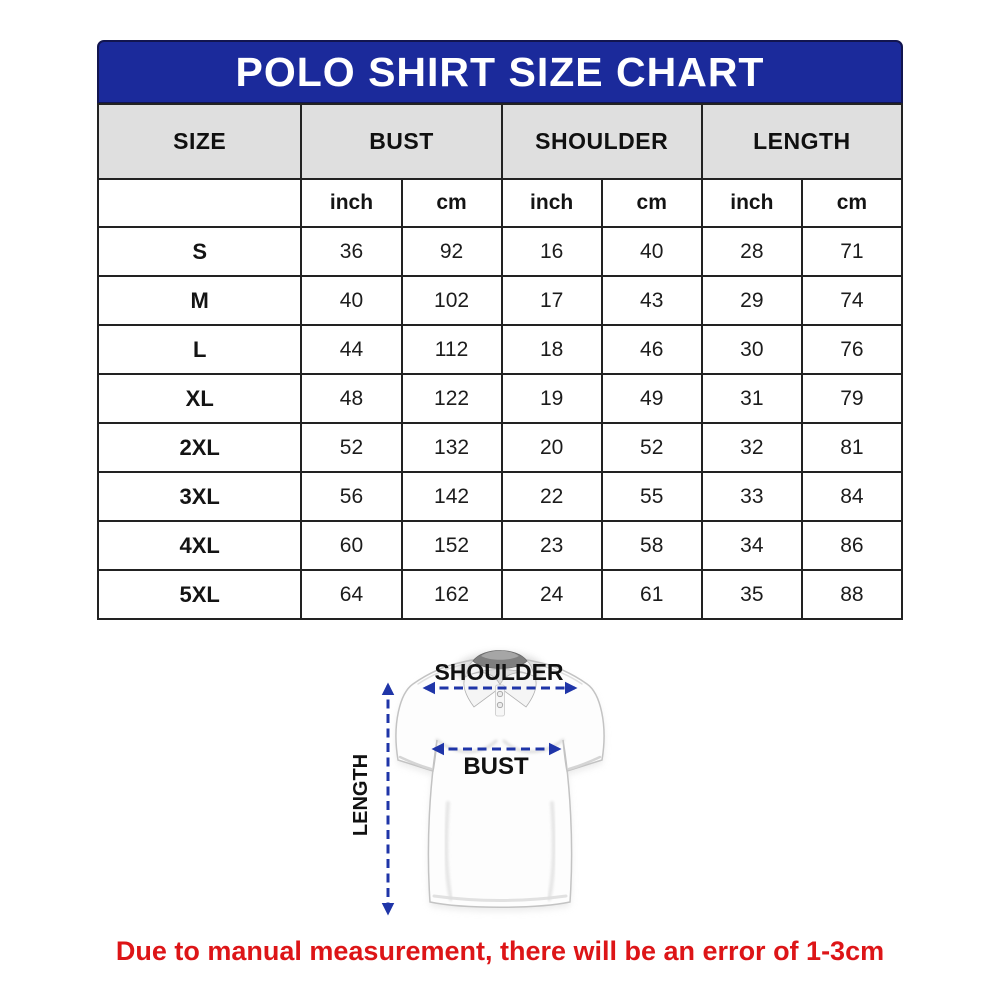  Describe the element at coordinates (852, 300) in the screenshot. I see `value-cell: 74` at that location.